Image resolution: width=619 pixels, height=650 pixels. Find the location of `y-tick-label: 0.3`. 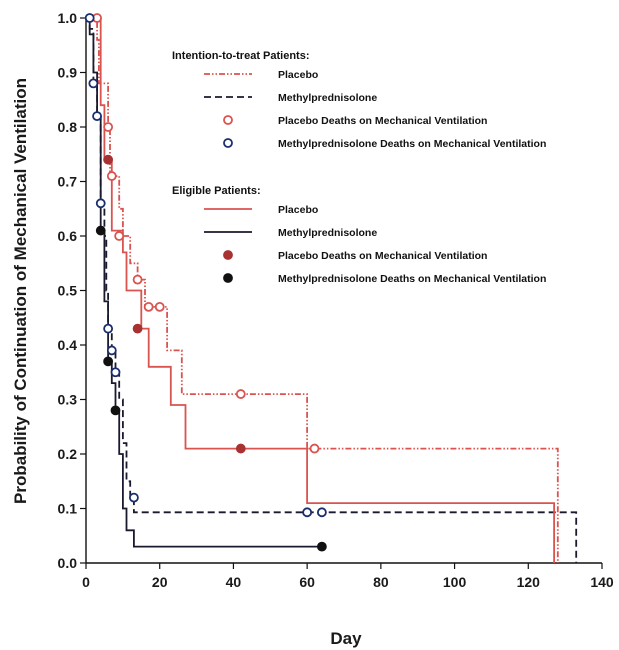

y-tick-label: 0.3 is located at coordinates (68, 400).